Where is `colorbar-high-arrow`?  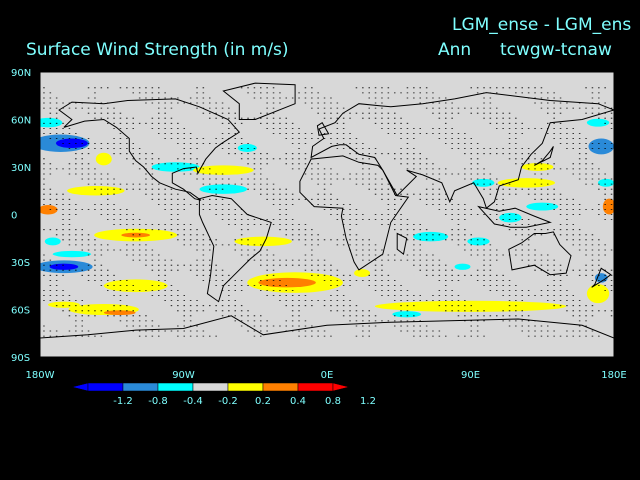 colorbar-high-arrow is located at coordinates (341, 387).